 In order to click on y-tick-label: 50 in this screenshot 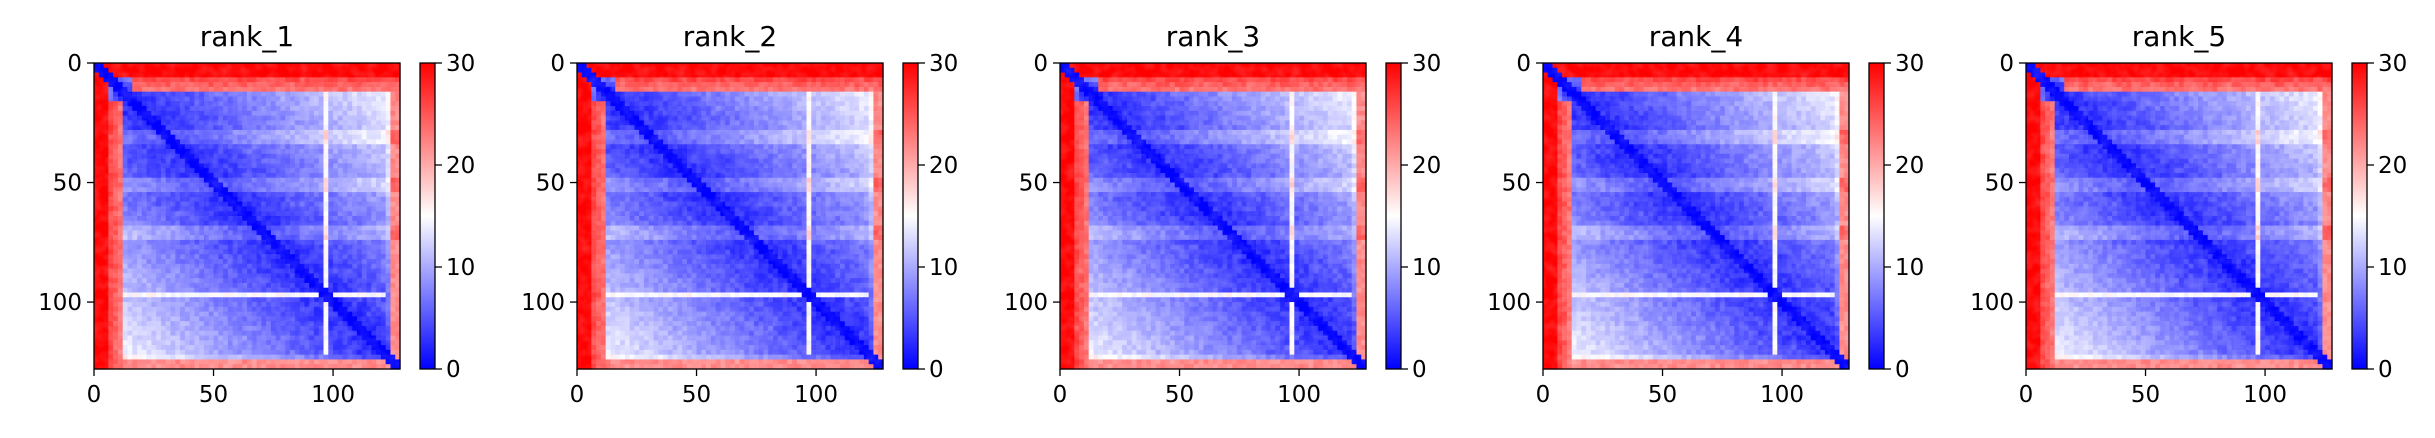, I will do `click(67, 184)`.